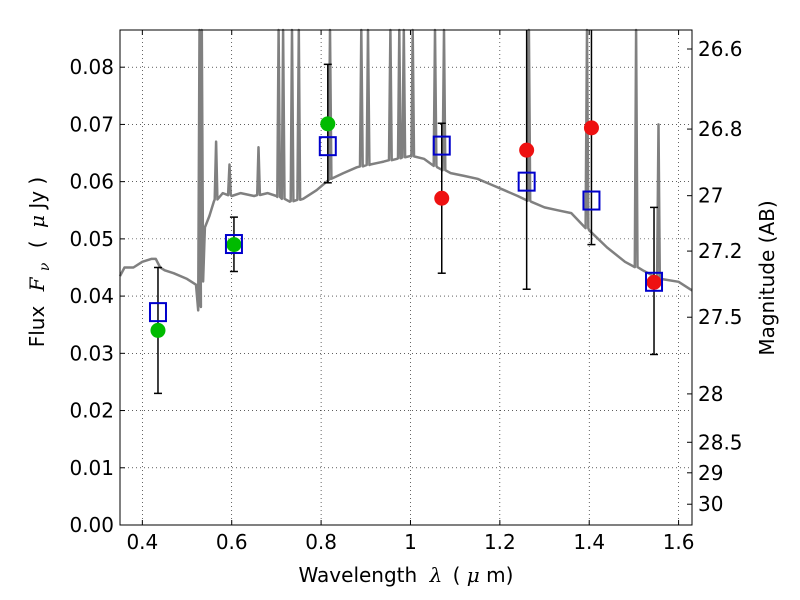 The image size is (800, 600). Describe the element at coordinates (232, 542) in the screenshot. I see `x-tick-label: 0.6` at that location.